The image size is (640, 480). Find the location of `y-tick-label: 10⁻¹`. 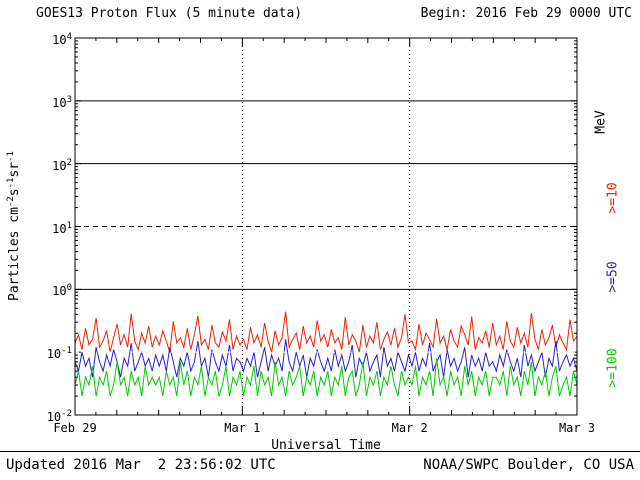

y-tick-label: 10⁻¹ is located at coordinates (59, 354).